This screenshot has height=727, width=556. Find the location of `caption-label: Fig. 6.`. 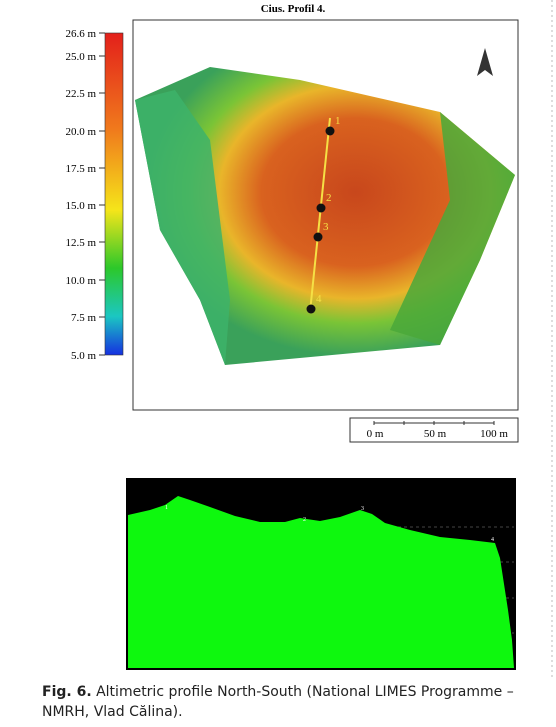

caption-label: Fig. 6. is located at coordinates (67, 692).